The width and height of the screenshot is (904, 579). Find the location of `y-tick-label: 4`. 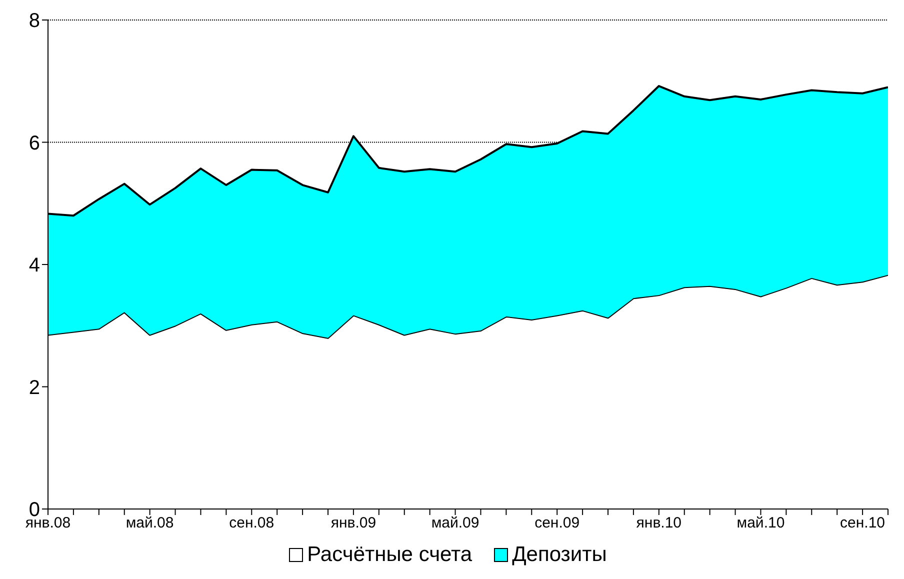

y-tick-label: 4 is located at coordinates (34, 265).